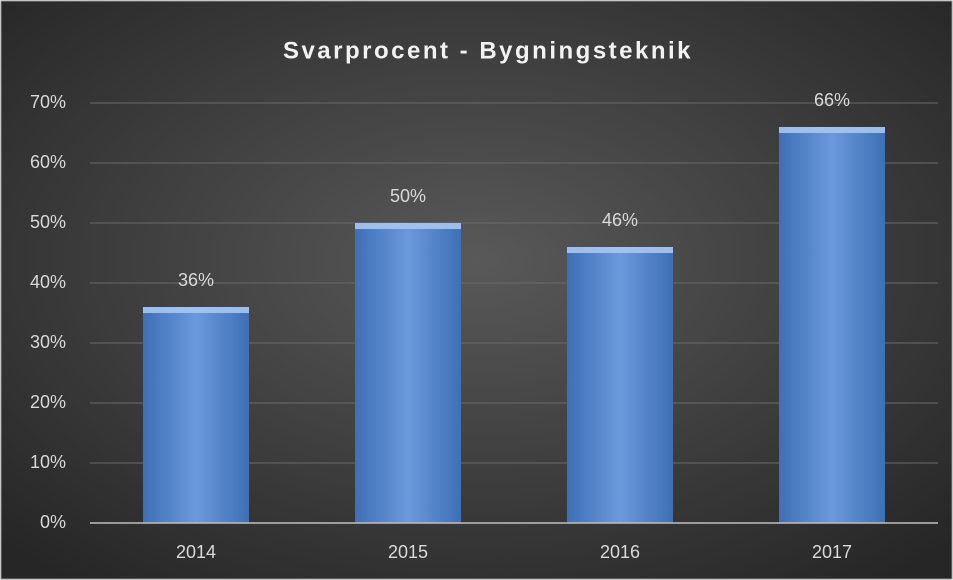 The height and width of the screenshot is (580, 953). Describe the element at coordinates (48, 222) in the screenshot. I see `y-tick-label: 50%` at that location.